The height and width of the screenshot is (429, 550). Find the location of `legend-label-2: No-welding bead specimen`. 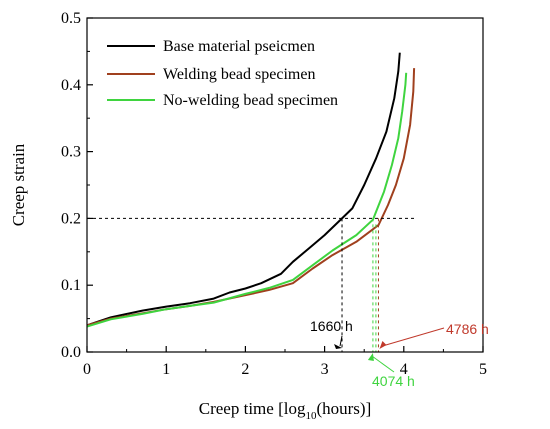

legend-label-2: No-welding bead specimen is located at coordinates (250, 100).